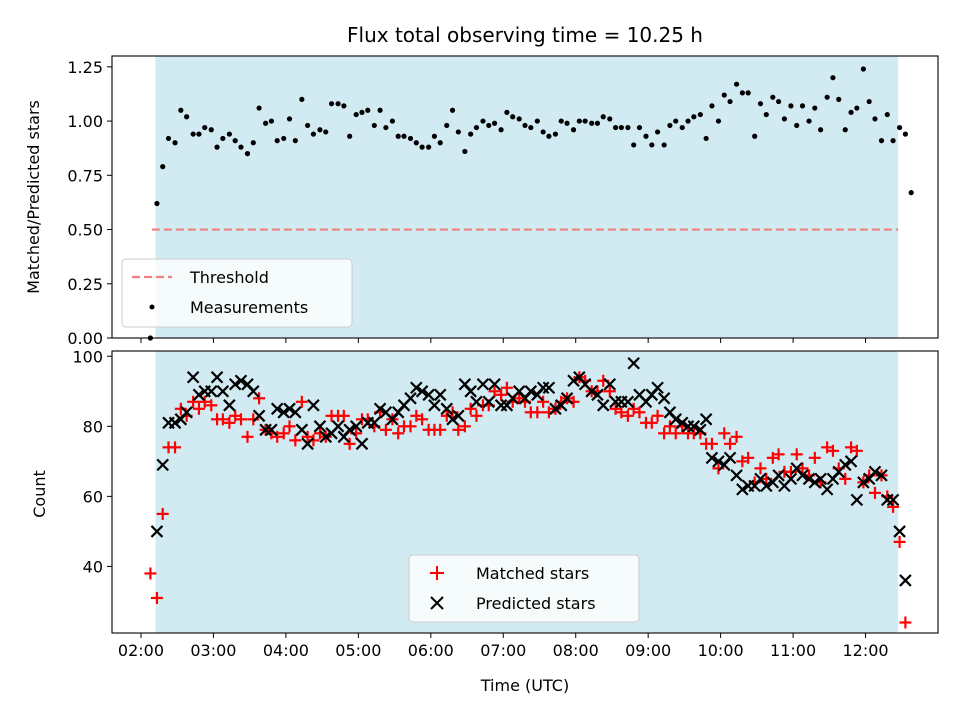 The image size is (960, 720). I want to click on bottom-xlabel: Time (UTC), so click(524, 685).